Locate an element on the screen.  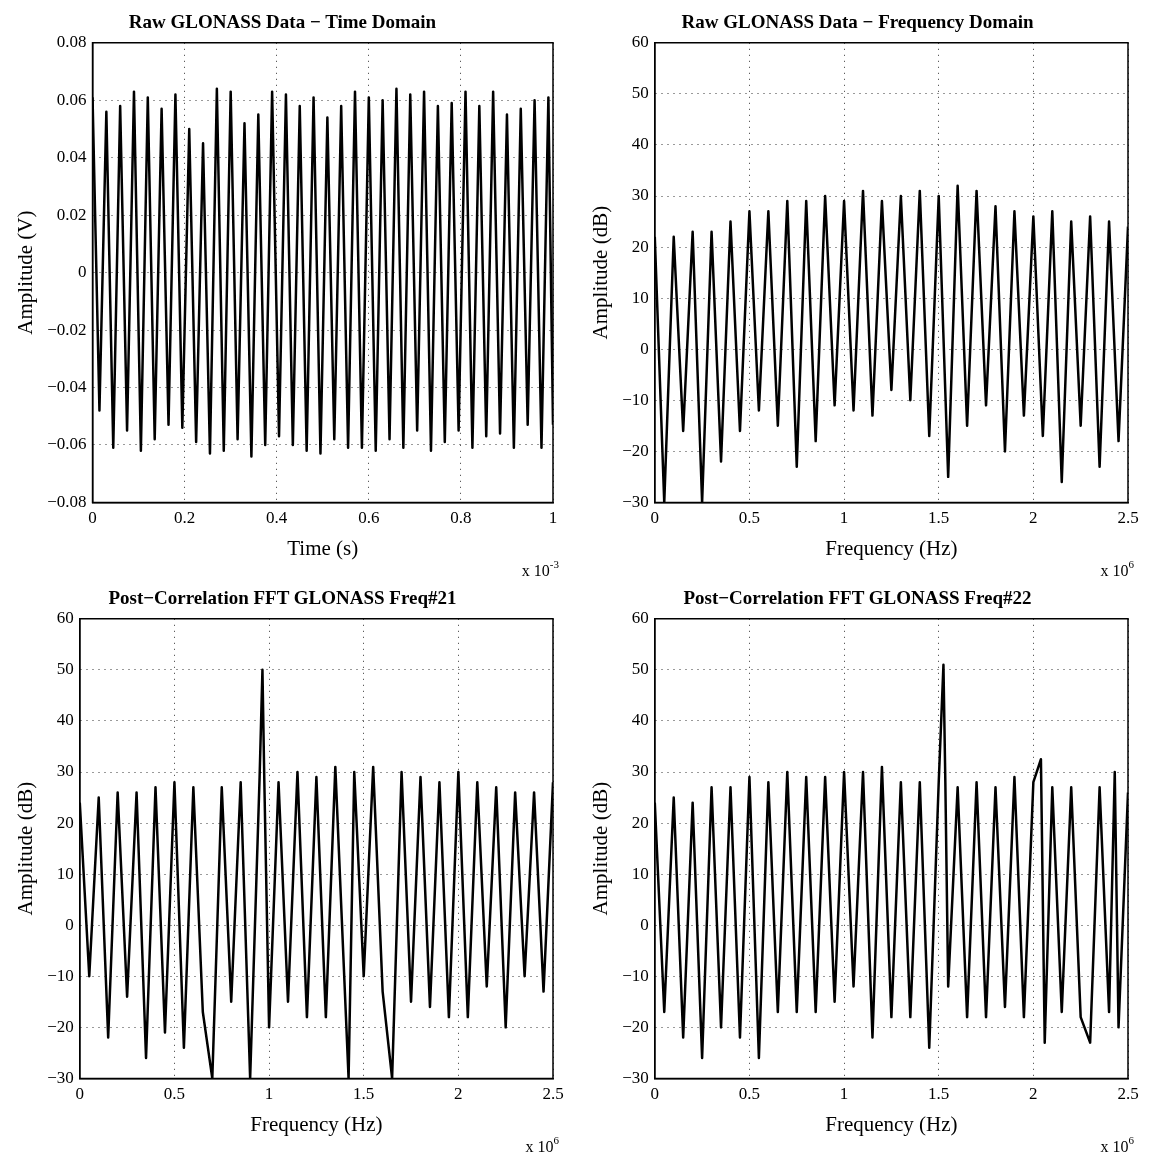
y-tick-label: −0.04 is located at coordinates (67, 386).